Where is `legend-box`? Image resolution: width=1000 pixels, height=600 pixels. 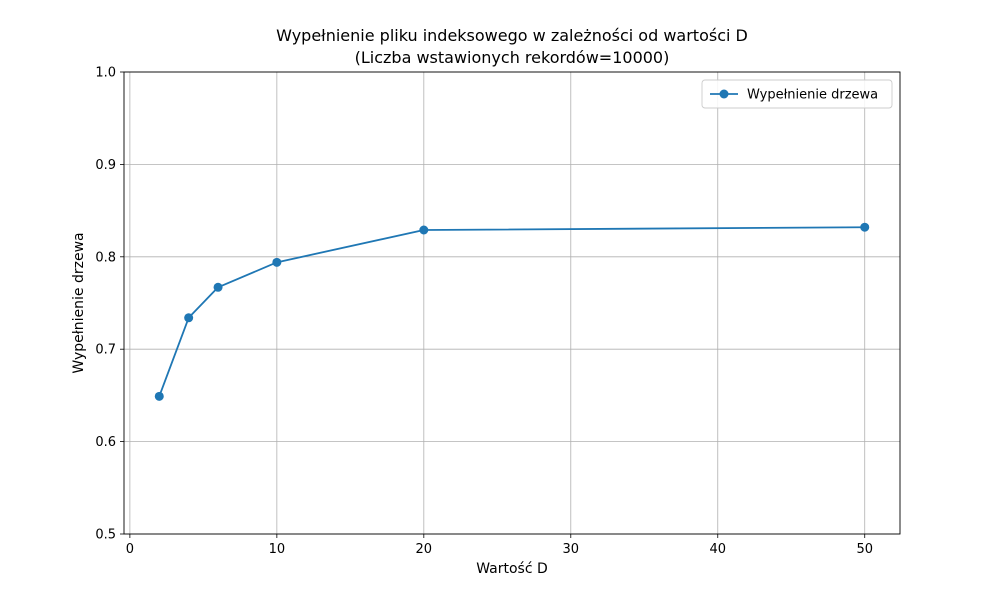 legend-box is located at coordinates (797, 94).